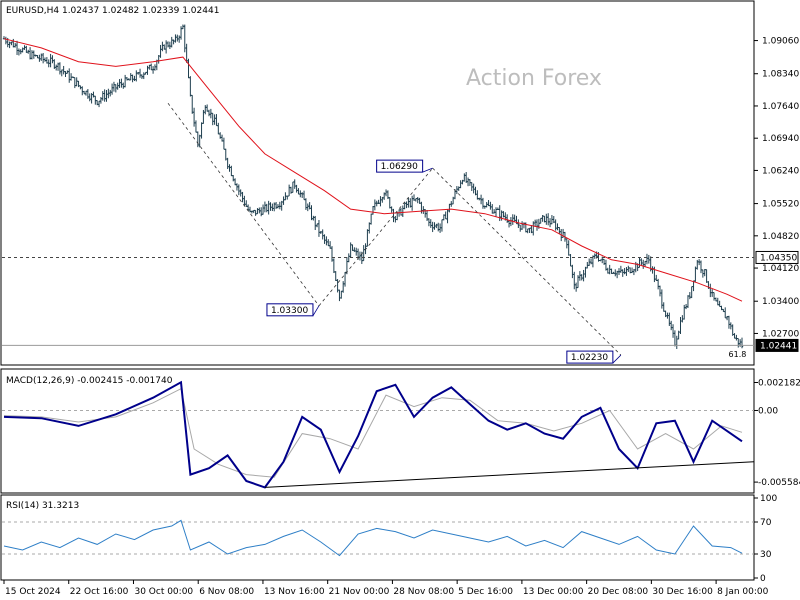  I want to click on swing-label: 1.02230, so click(589, 358).